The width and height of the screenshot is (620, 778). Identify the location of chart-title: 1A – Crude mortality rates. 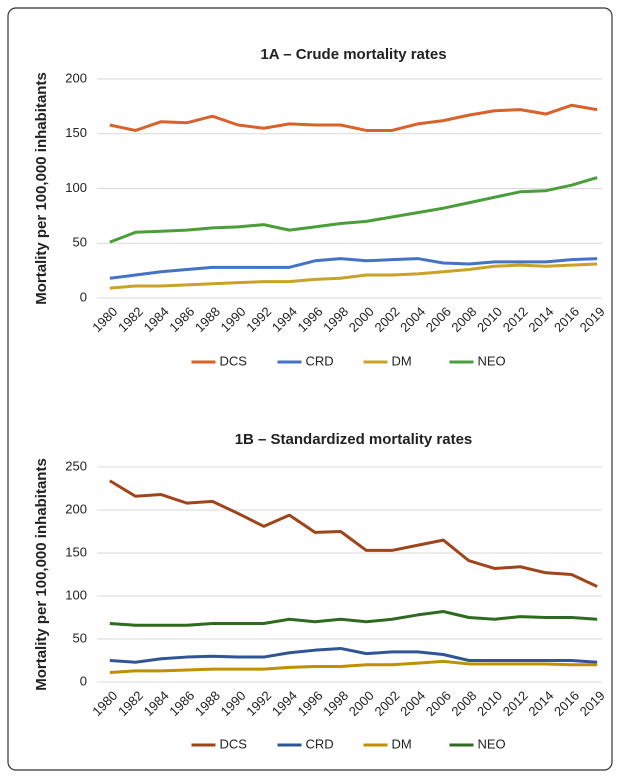
(353, 54).